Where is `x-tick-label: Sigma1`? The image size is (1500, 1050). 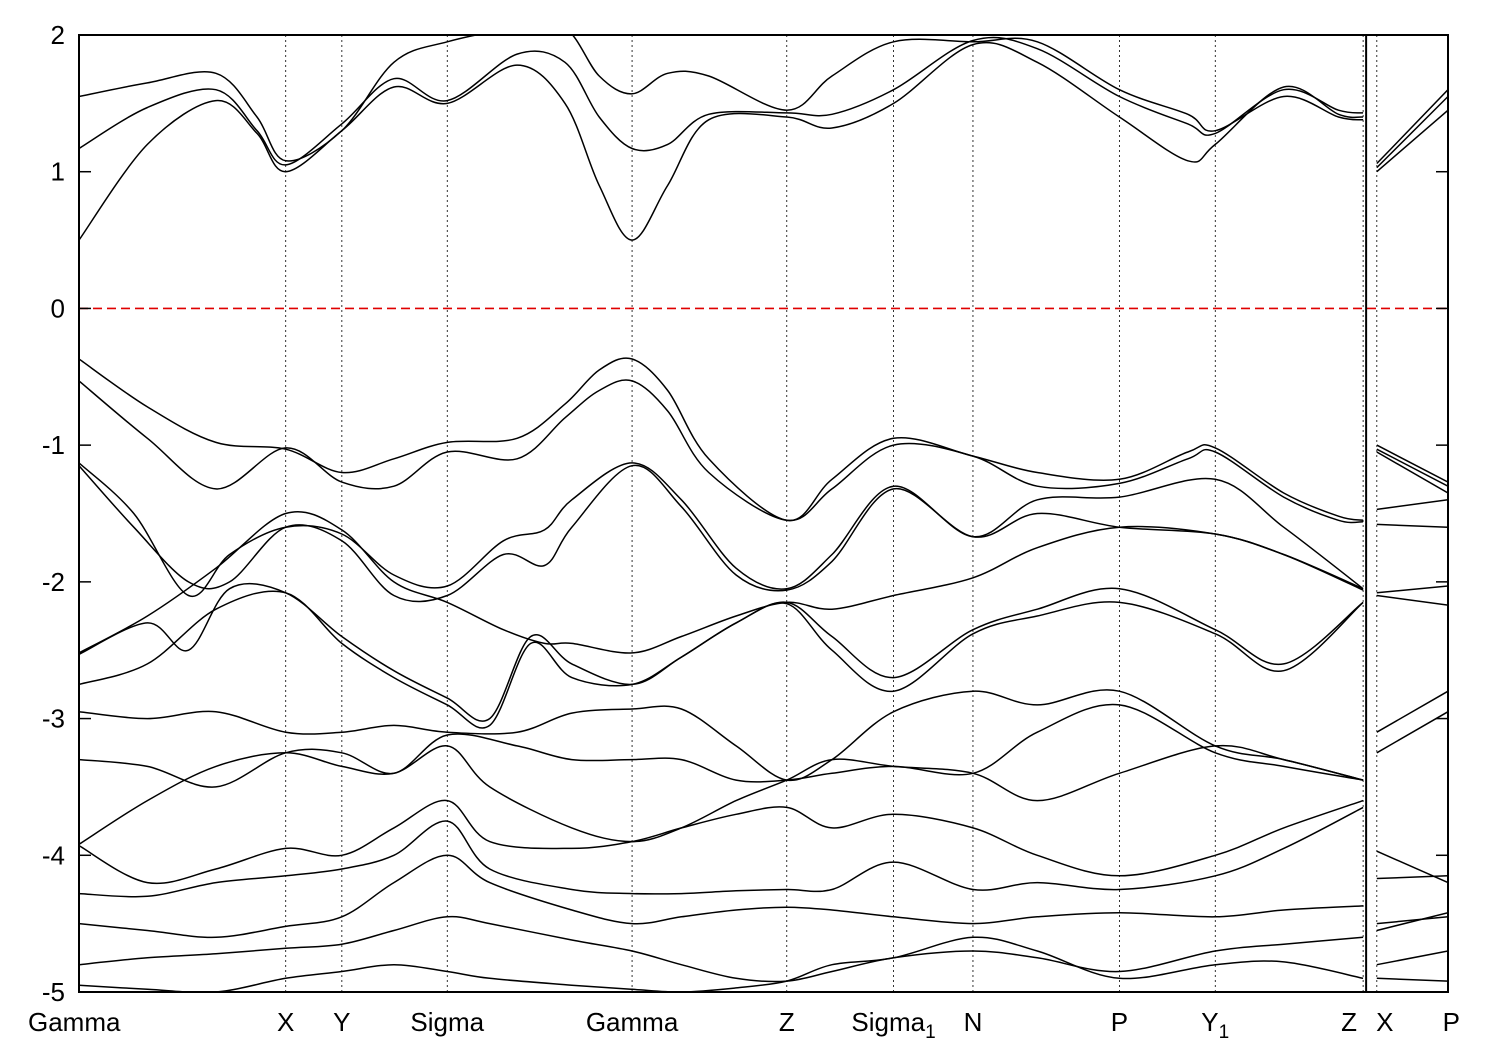 x-tick-label: Sigma1 is located at coordinates (893, 1025).